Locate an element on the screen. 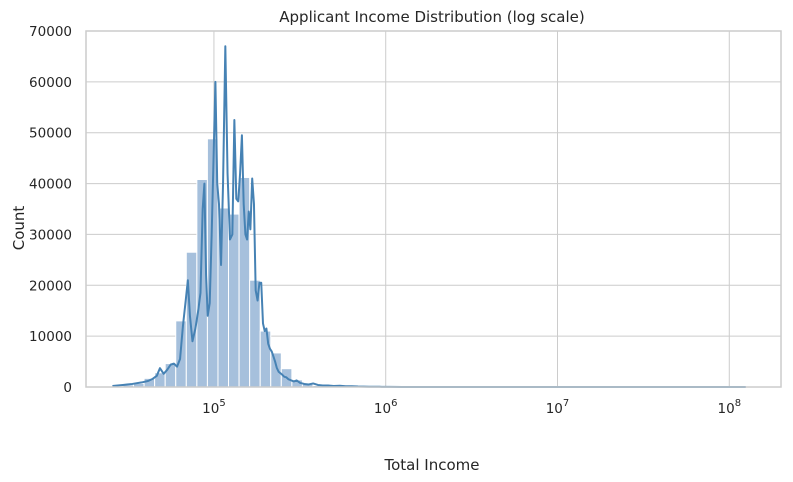  x-tick-label: 10⁷ is located at coordinates (558, 407).